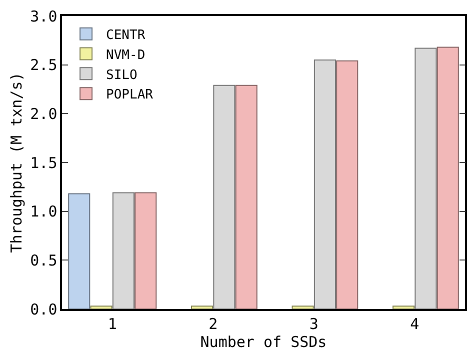 The image size is (473, 357). What do you see at coordinates (44, 260) in the screenshot?
I see `y-tick-label: 0.5` at bounding box center [44, 260].